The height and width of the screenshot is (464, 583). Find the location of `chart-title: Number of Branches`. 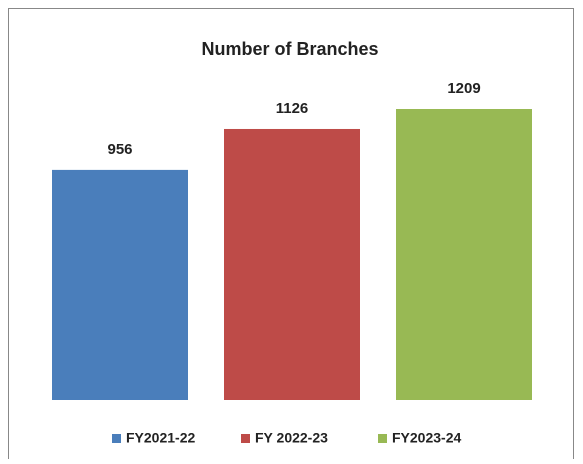

chart-title: Number of Branches is located at coordinates (289, 49).